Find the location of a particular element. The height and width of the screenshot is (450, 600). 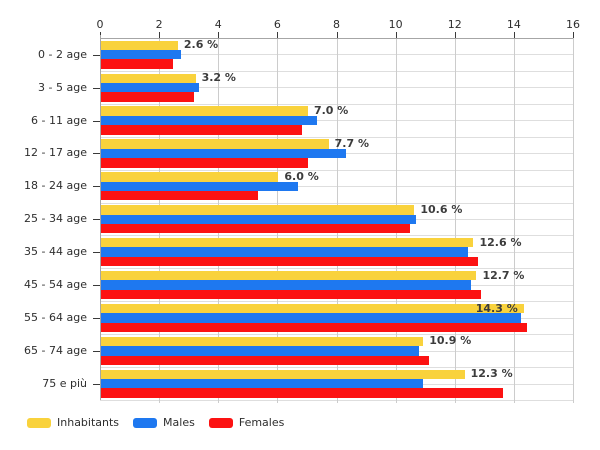

bar-males-3-5-age is located at coordinates (150, 87).